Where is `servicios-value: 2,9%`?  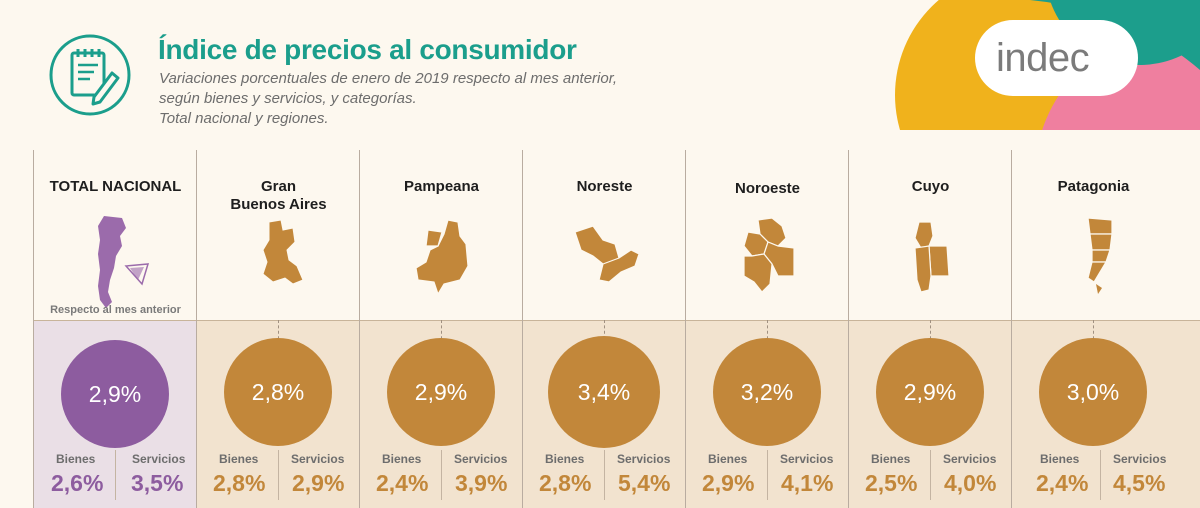 servicios-value: 2,9% is located at coordinates (318, 483).